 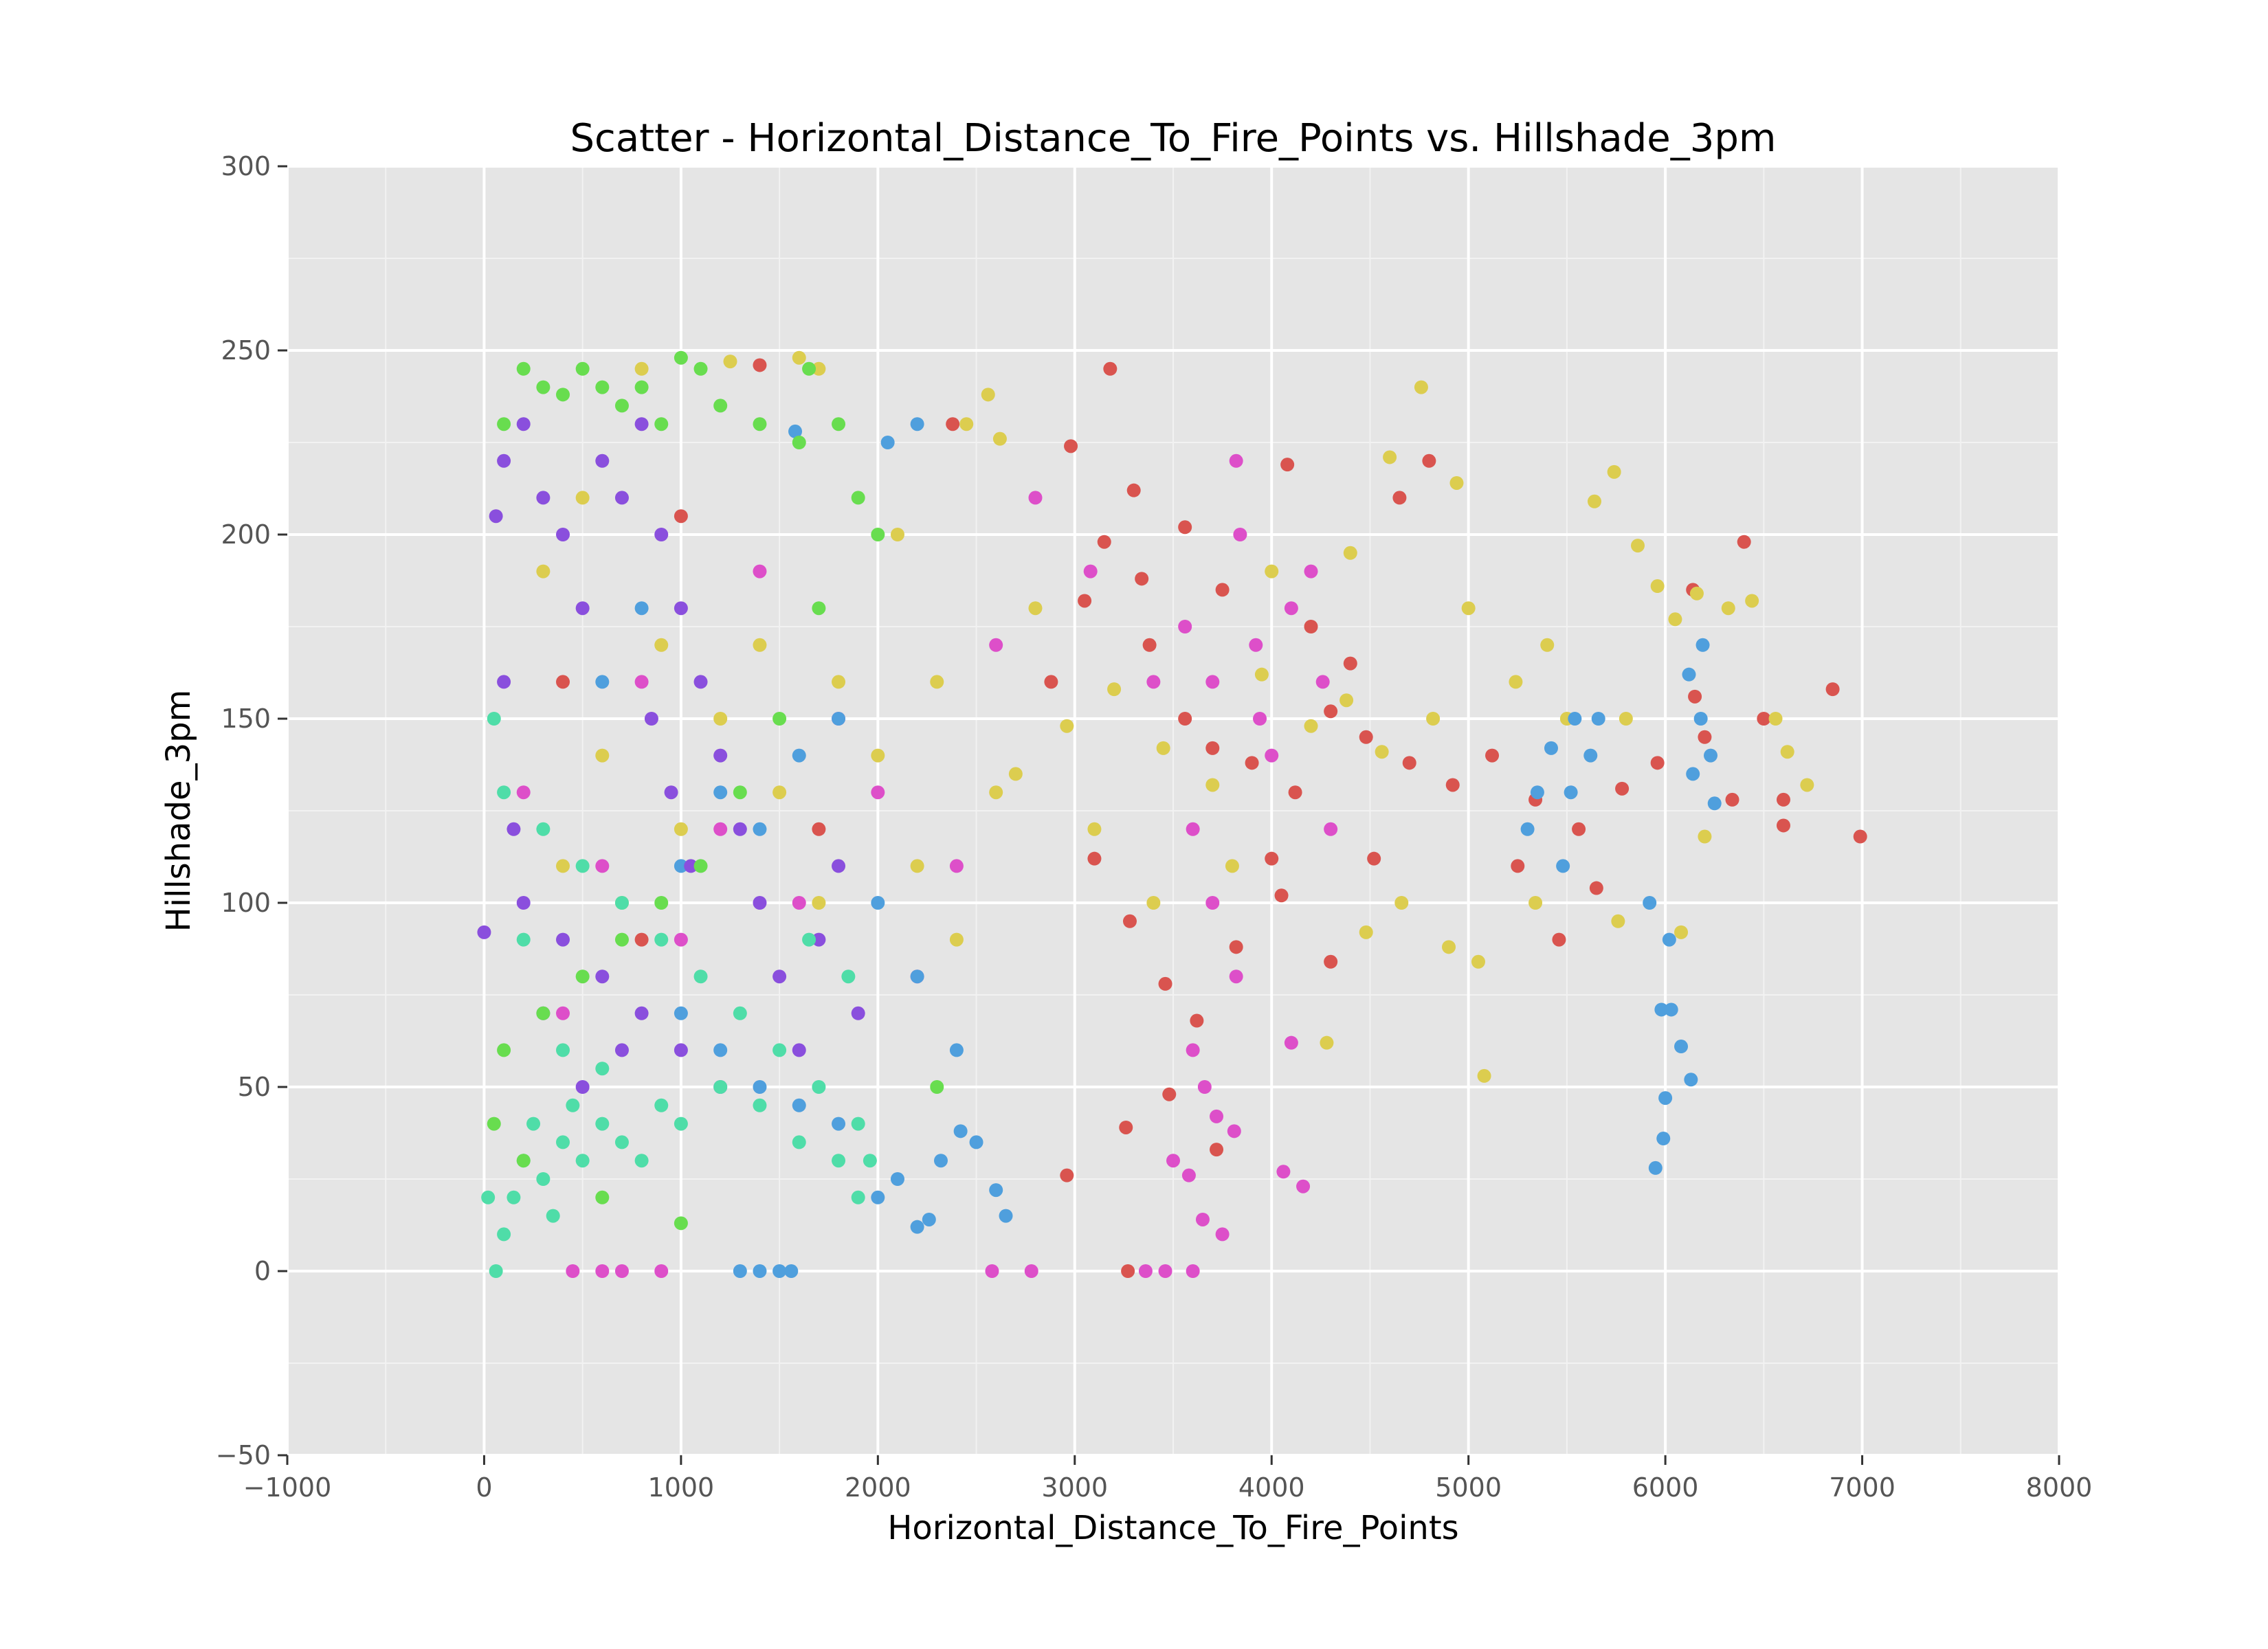 I want to click on y-tick-label: 150, so click(x=246, y=719).